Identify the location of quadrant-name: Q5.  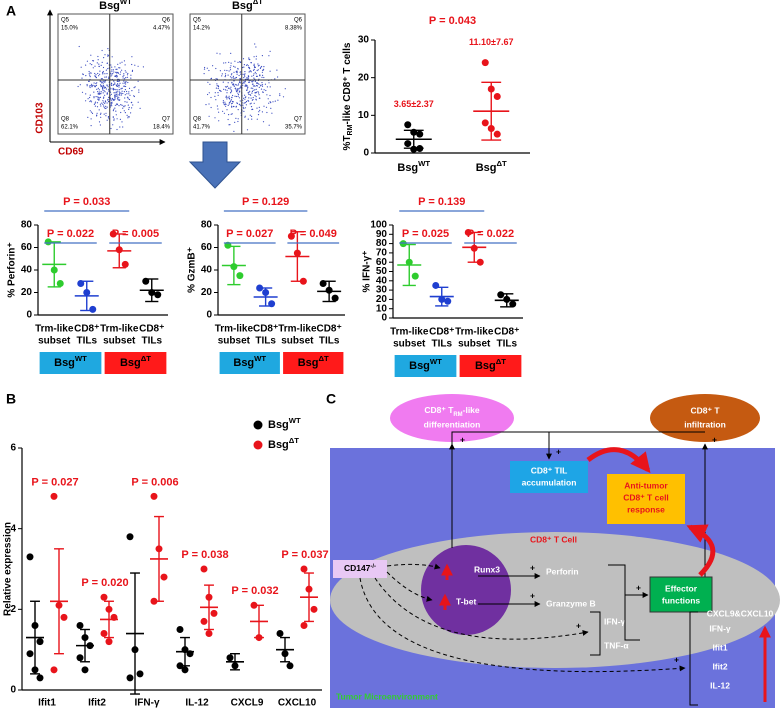
(197, 21).